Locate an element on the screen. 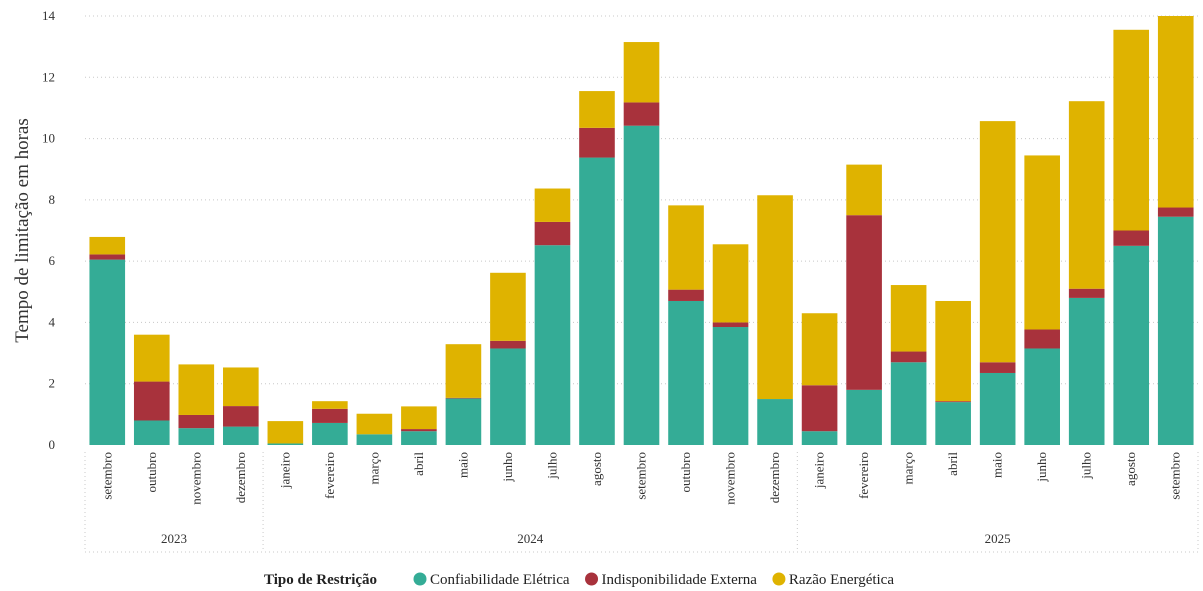  y-tick-label: 14 is located at coordinates (49, 15).